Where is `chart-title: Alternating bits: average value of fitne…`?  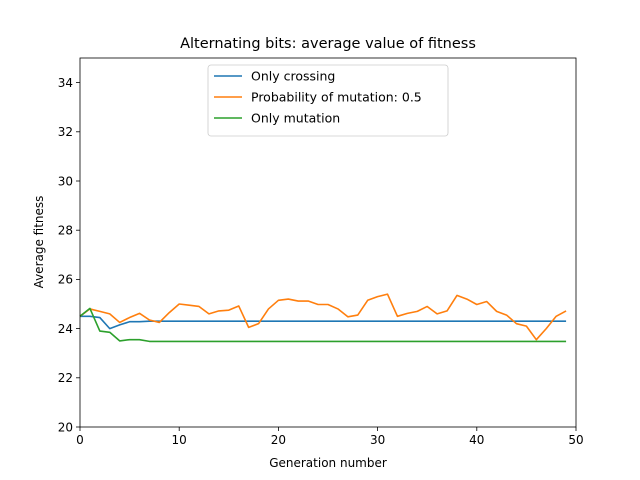 chart-title: Alternating bits: average value of fitne… is located at coordinates (328, 44).